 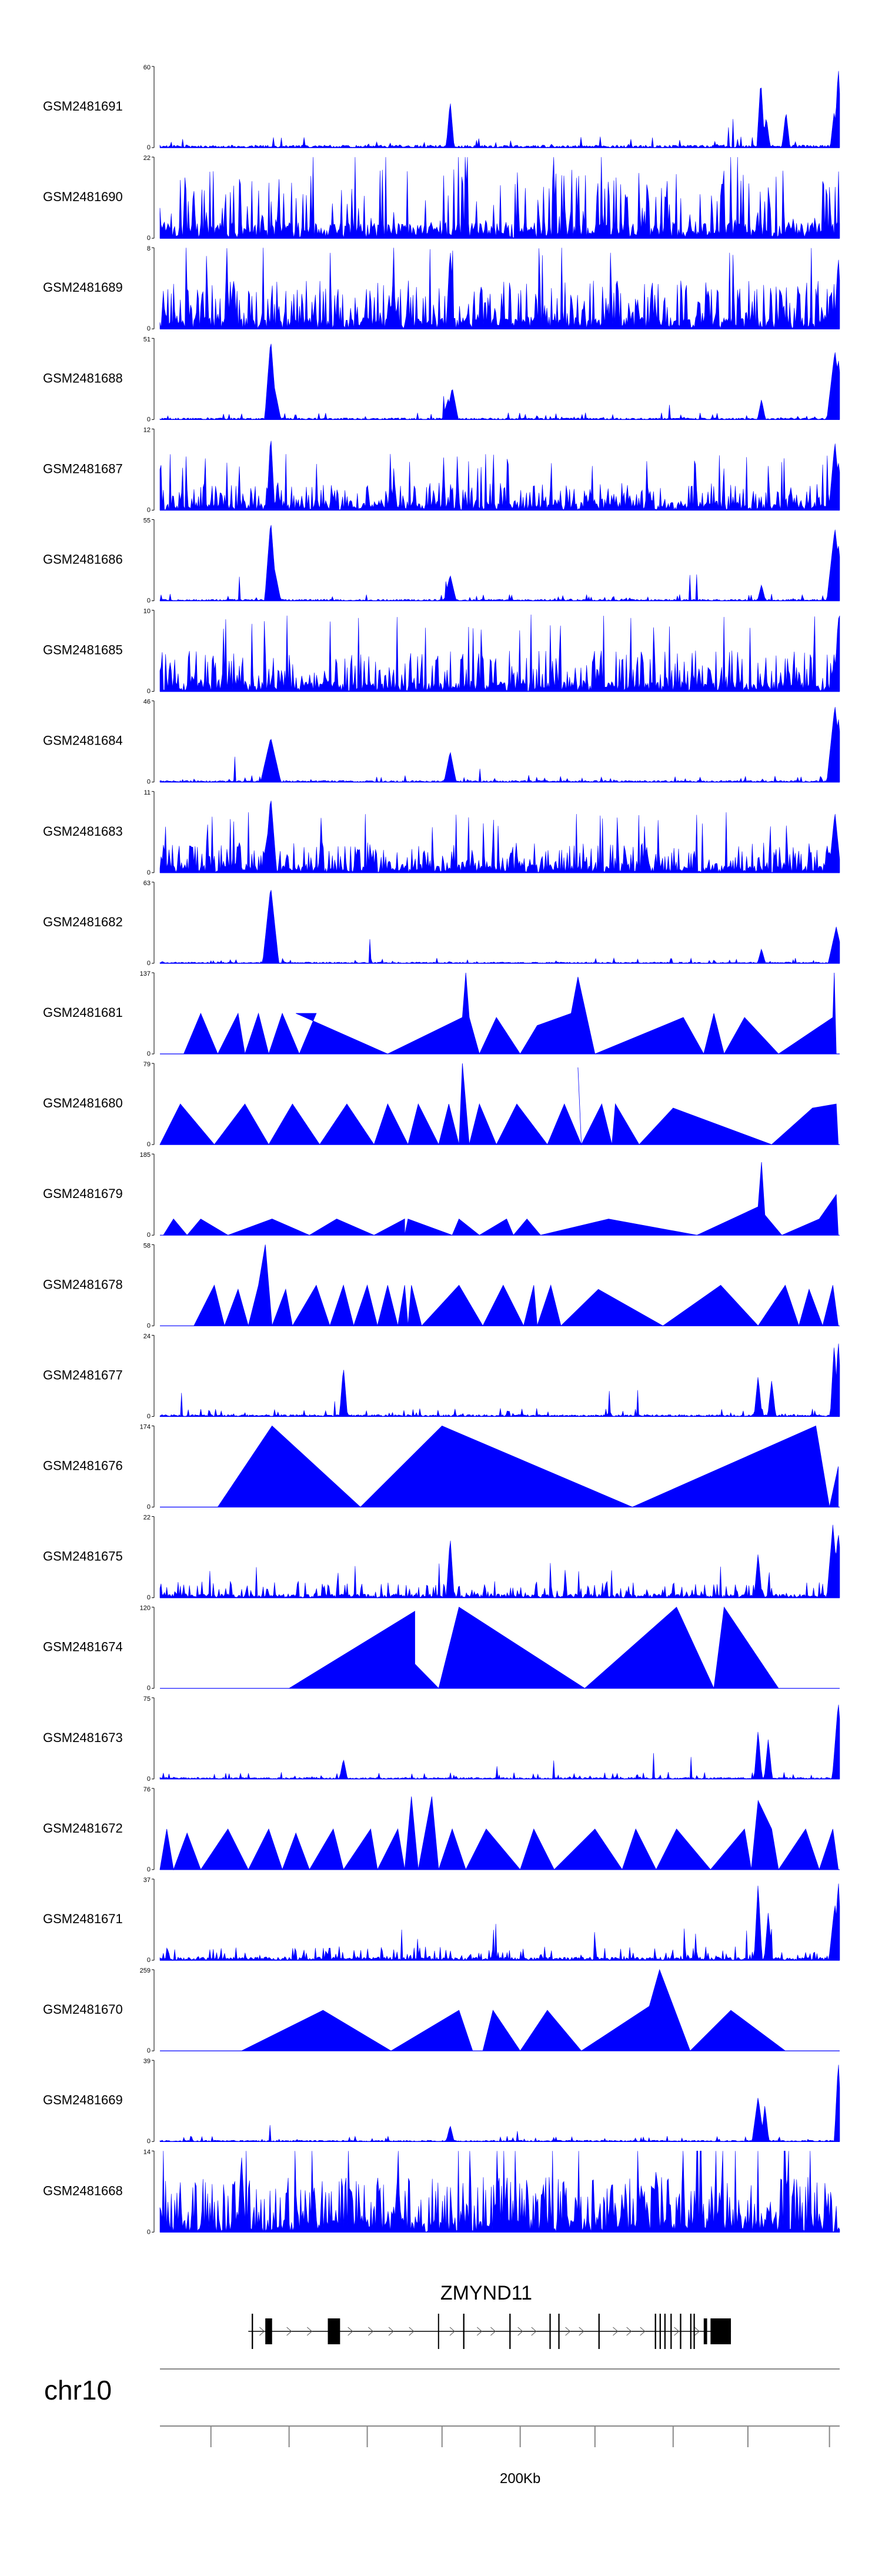 What do you see at coordinates (147, 2151) in the screenshot?
I see `y-max-label: 14` at bounding box center [147, 2151].